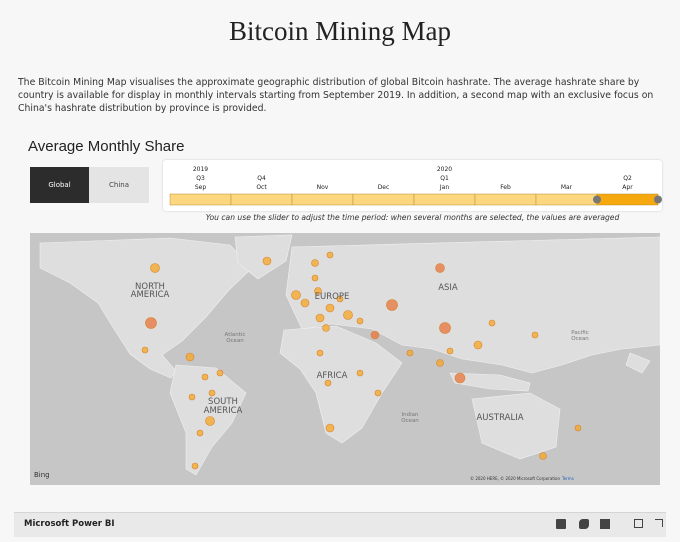  What do you see at coordinates (580, 336) in the screenshot?
I see `ocean-label: Pacific Ocean` at bounding box center [580, 336].